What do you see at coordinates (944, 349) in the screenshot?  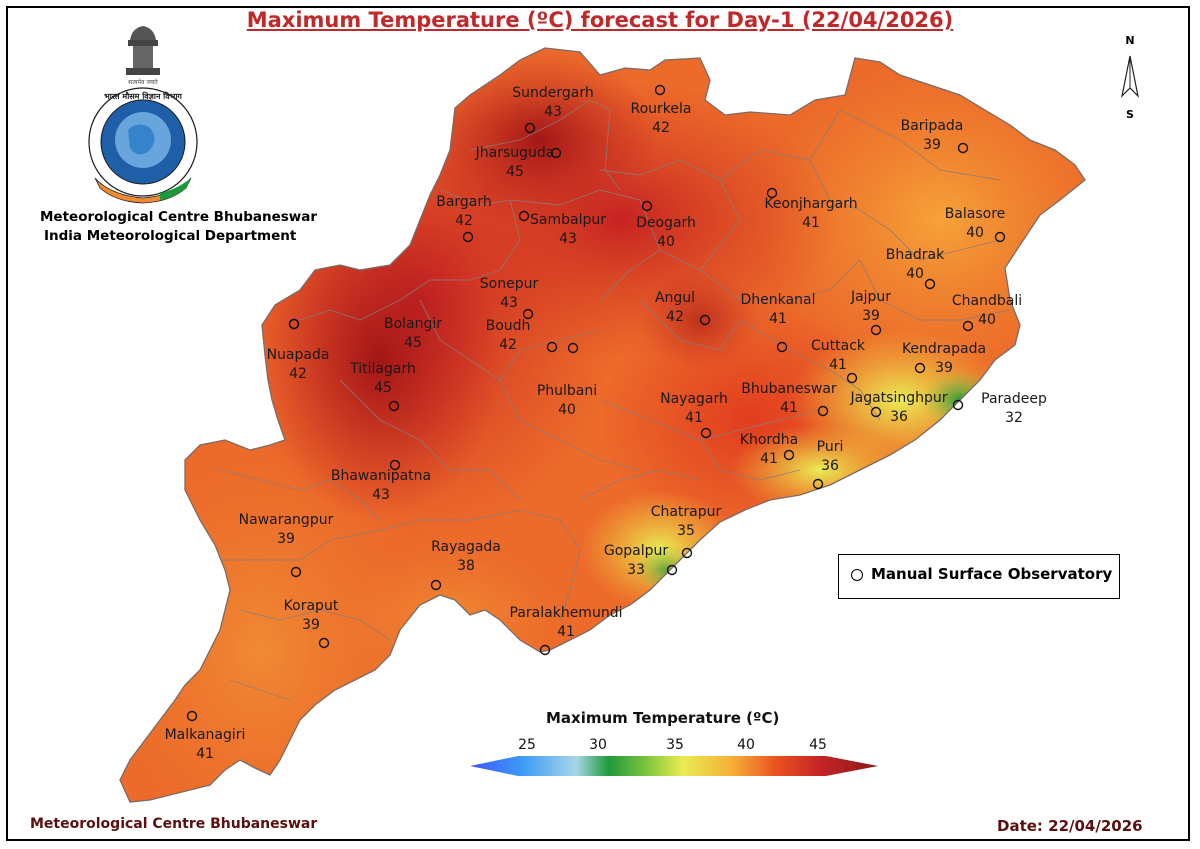 I see `station-name: Kendrapada` at bounding box center [944, 349].